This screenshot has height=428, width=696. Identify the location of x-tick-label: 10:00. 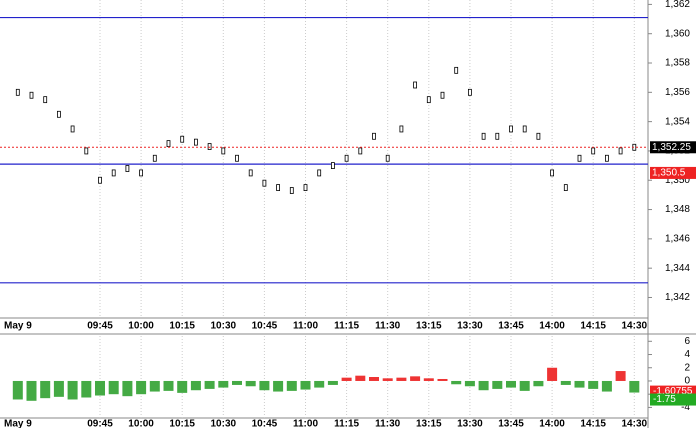
(141, 423).